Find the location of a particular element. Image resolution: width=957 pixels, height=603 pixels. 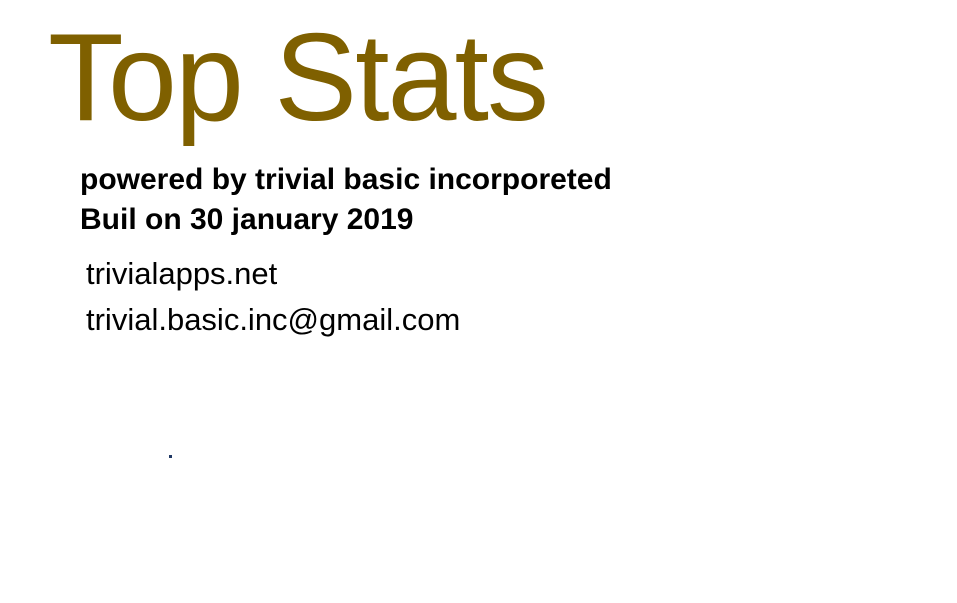

powered-by-text: powered by trivial basic incorporeted is located at coordinates (346, 179).